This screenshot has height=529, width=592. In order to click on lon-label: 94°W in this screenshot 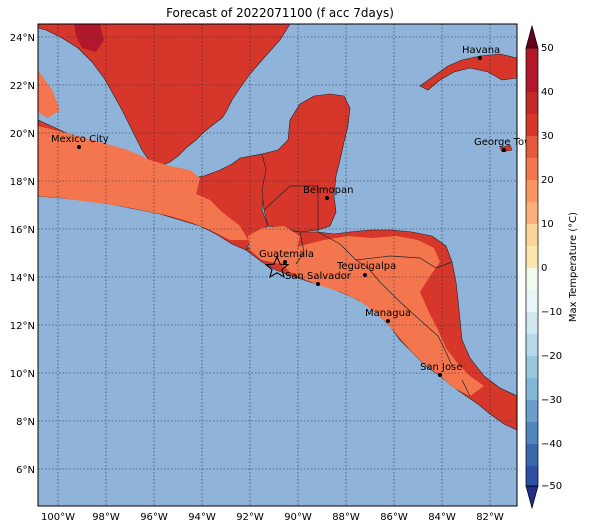, I will do `click(202, 517)`.